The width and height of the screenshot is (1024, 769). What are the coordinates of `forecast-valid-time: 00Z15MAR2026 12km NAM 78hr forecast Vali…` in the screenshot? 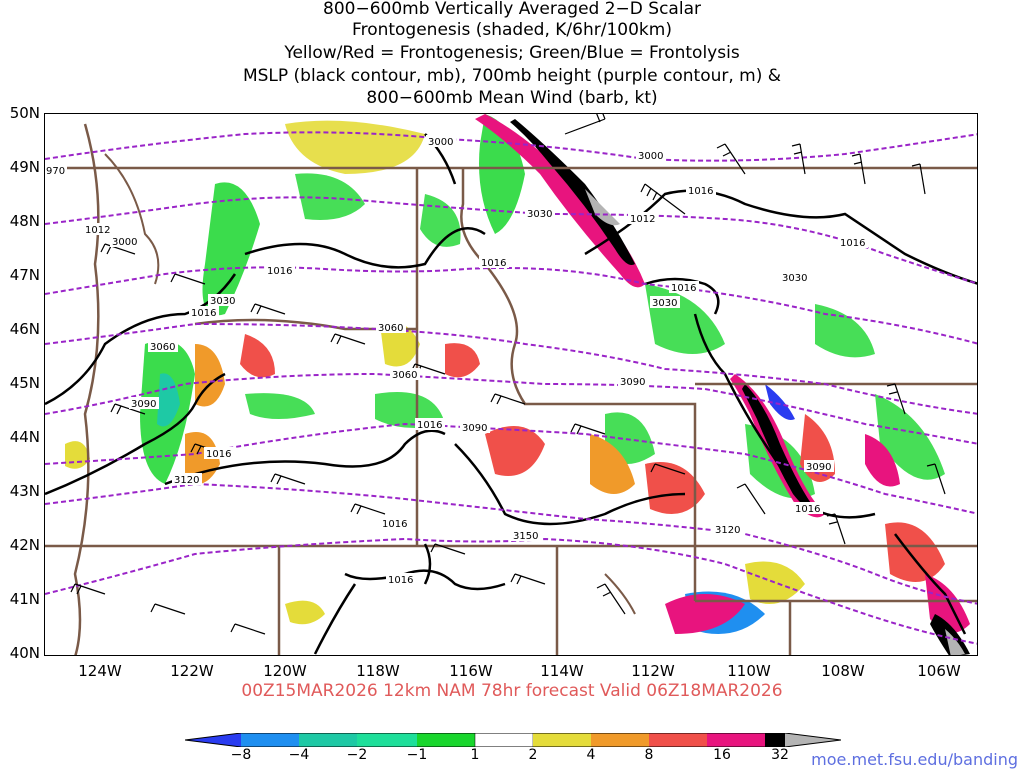 It's located at (512, 691).